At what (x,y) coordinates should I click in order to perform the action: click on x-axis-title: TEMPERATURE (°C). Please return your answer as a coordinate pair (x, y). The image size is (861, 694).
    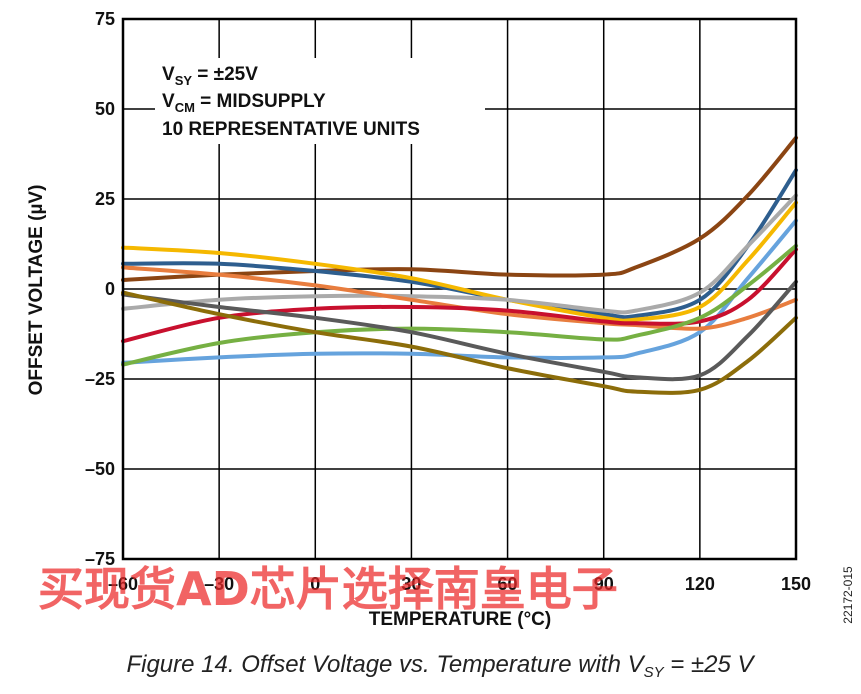
    Looking at the image, I should click on (460, 619).